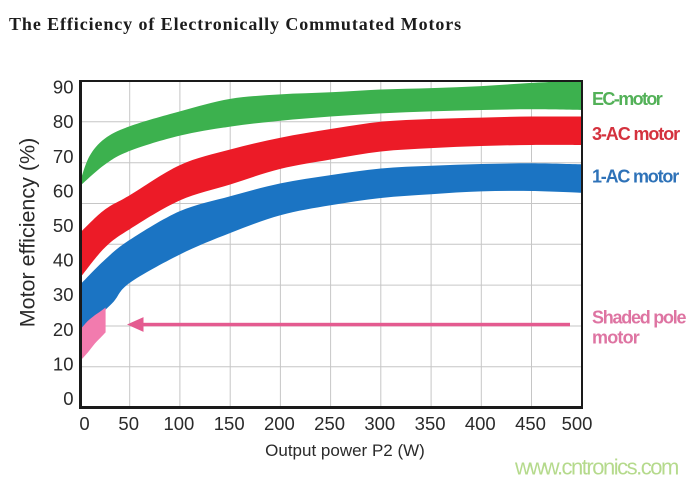  Describe the element at coordinates (616, 337) in the screenshot. I see `svg-text: motor` at that location.